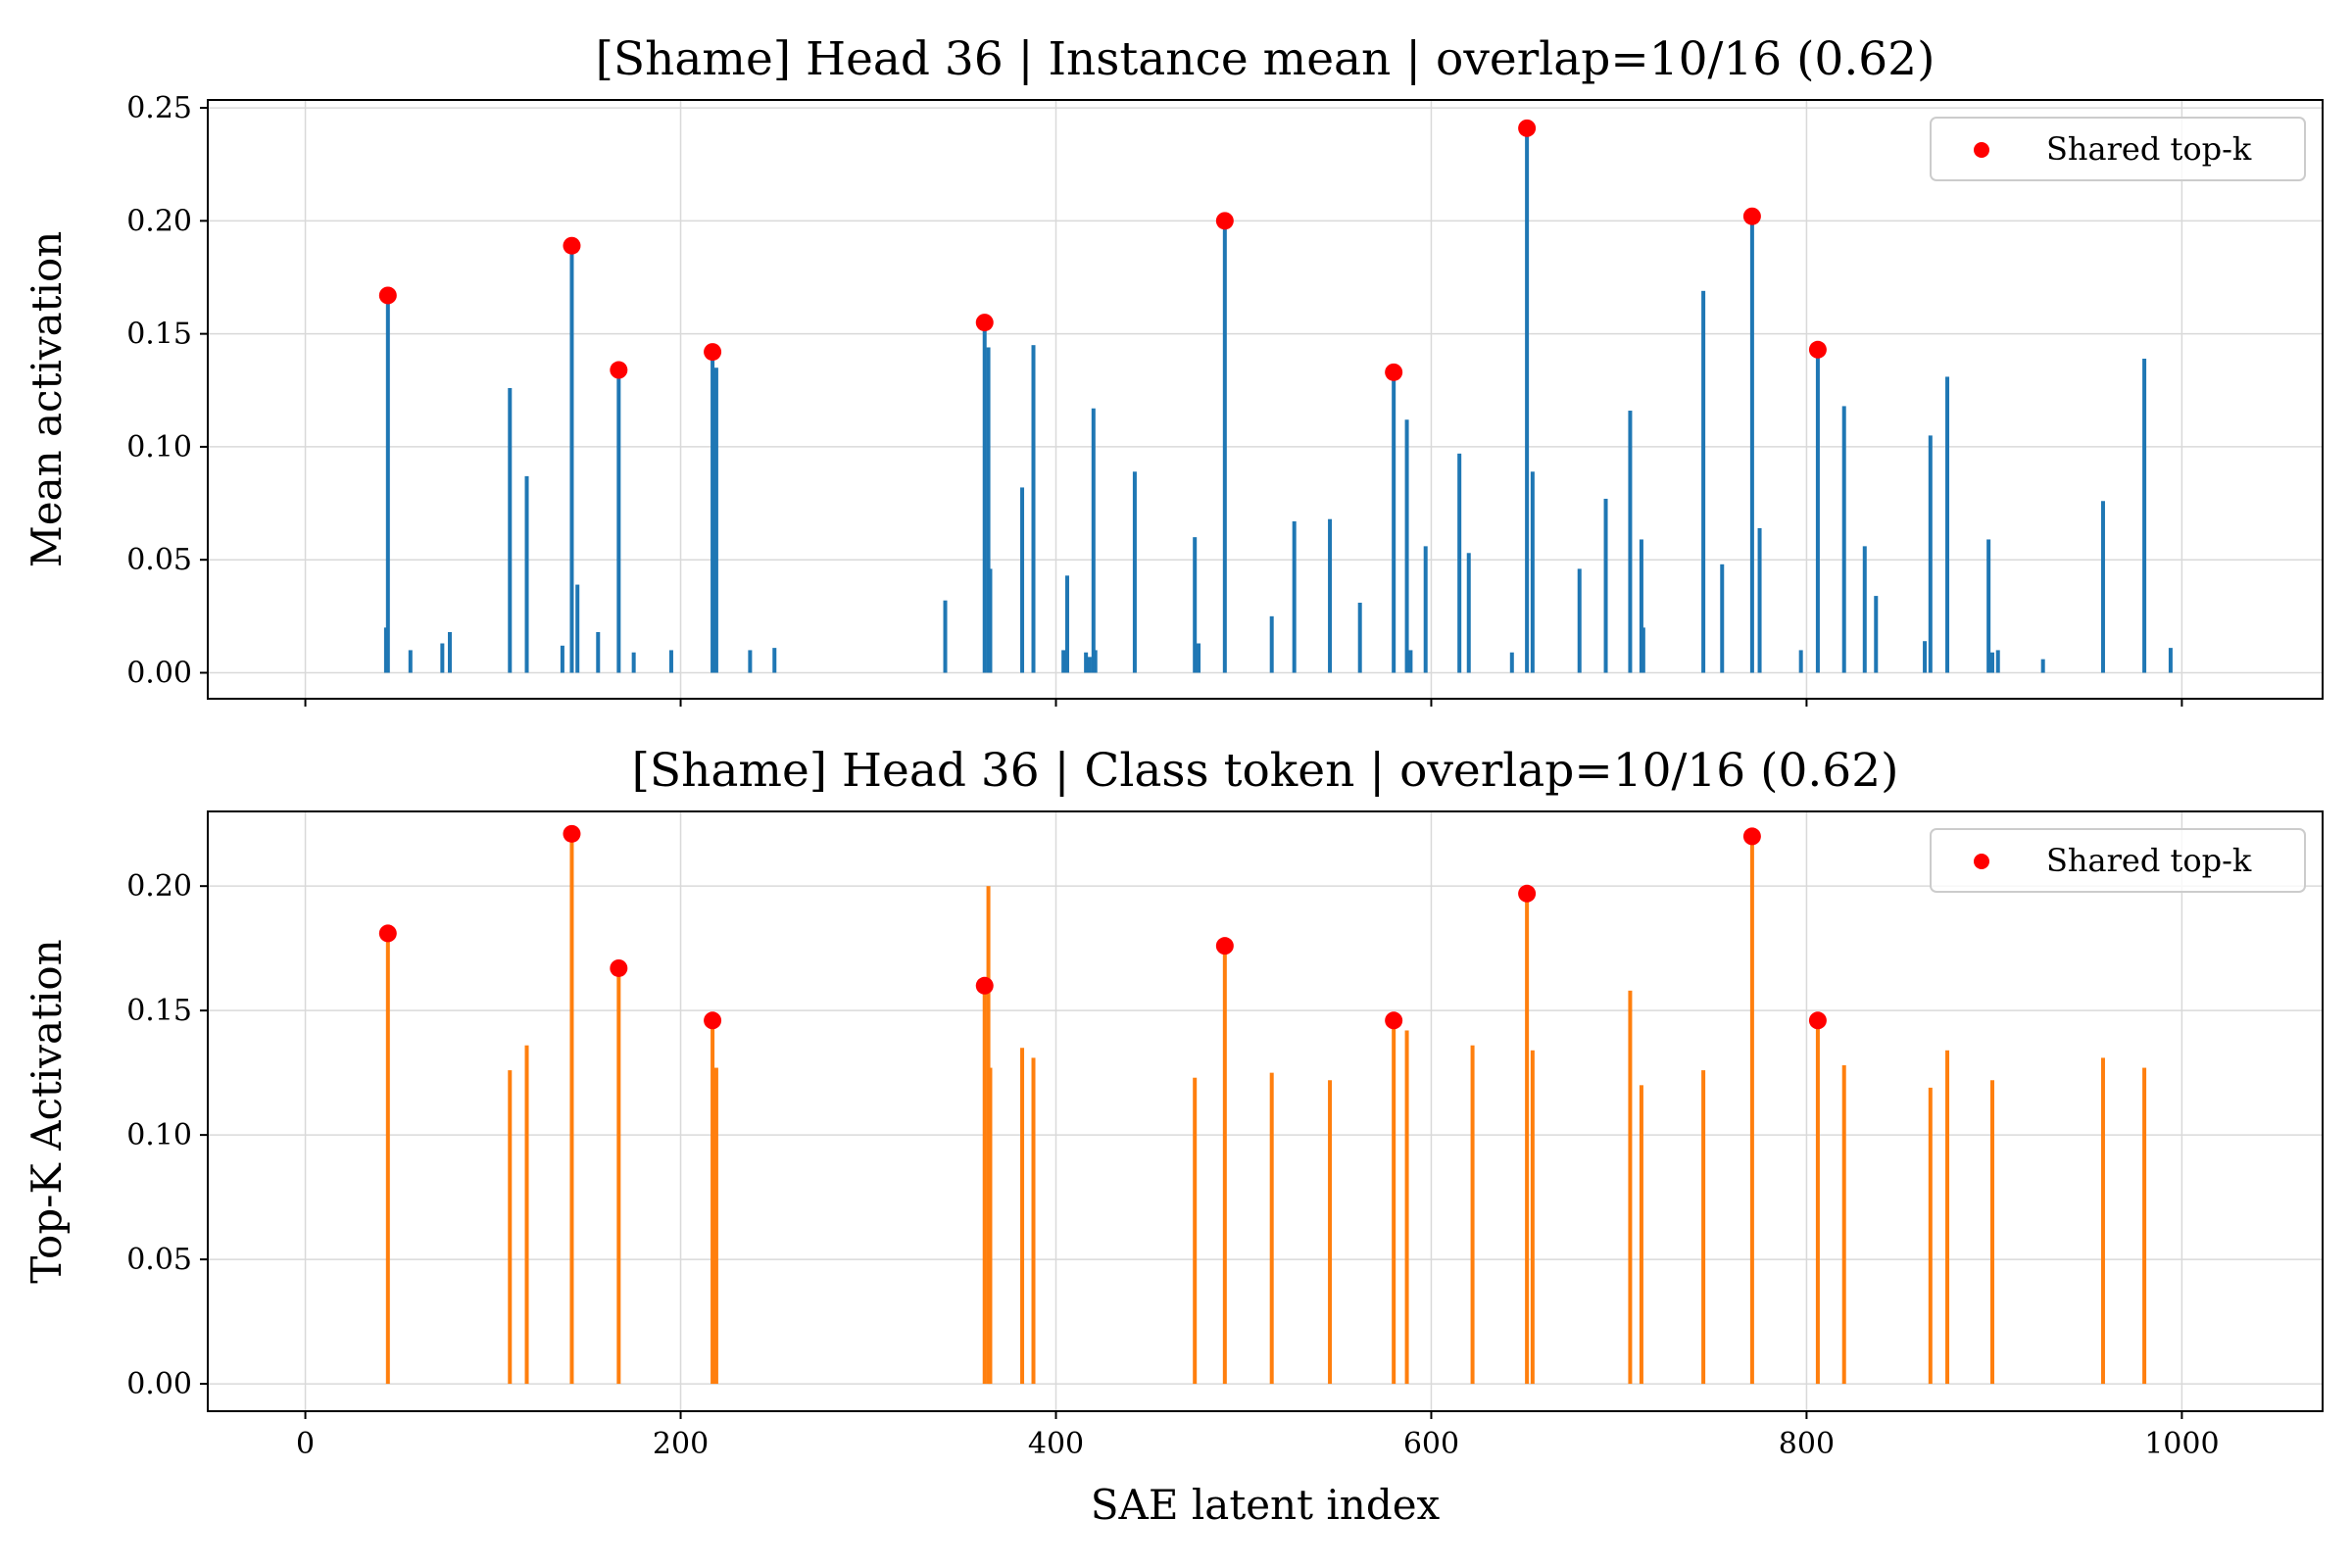  What do you see at coordinates (47, 399) in the screenshot?
I see `y-axis-label: Mean activation` at bounding box center [47, 399].